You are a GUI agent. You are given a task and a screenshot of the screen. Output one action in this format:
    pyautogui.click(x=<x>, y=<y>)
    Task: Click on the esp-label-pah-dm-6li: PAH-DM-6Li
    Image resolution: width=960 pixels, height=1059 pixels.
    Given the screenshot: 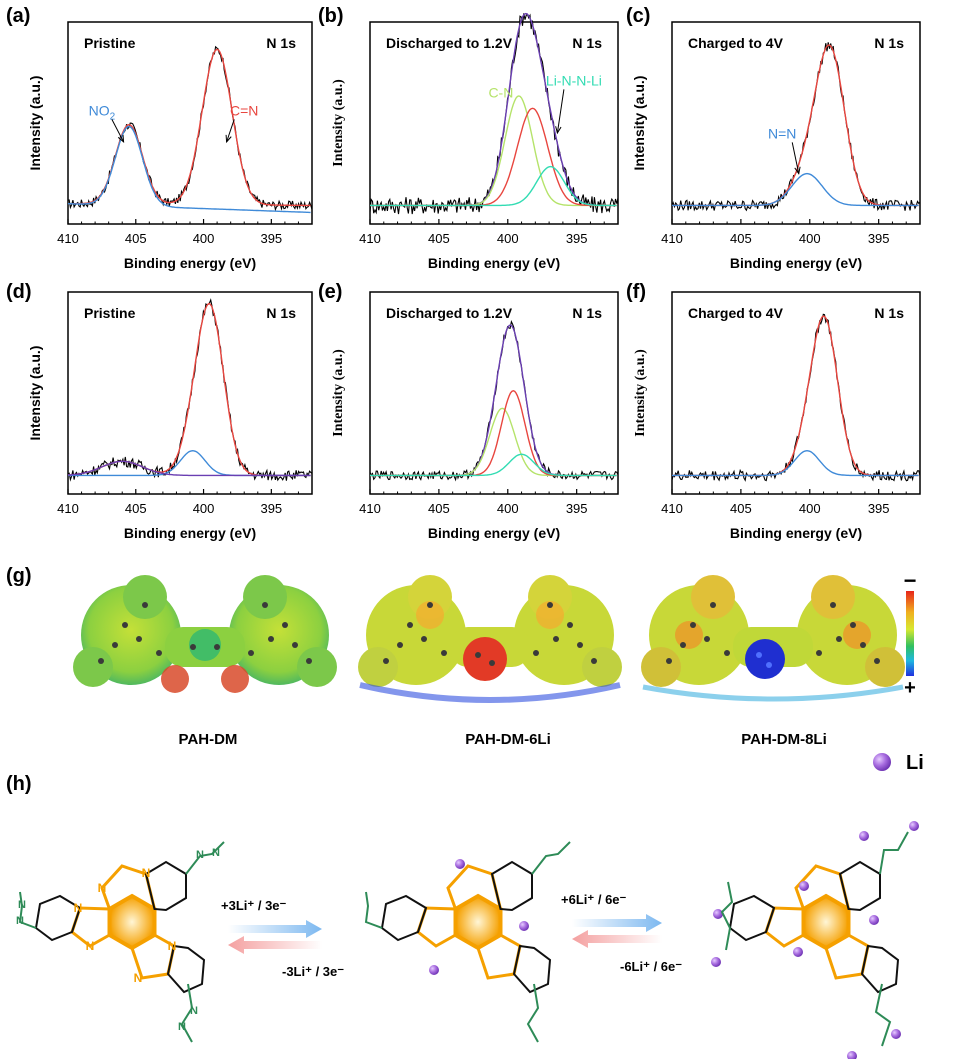 What is the action you would take?
    pyautogui.click(x=508, y=739)
    